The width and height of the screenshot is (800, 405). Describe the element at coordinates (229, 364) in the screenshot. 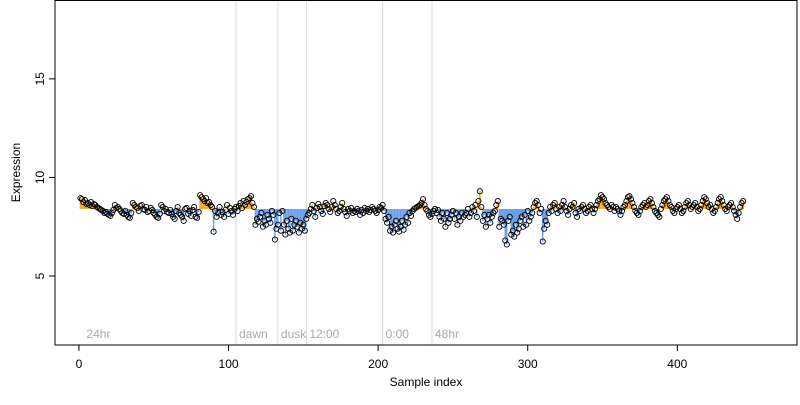

I see `x-tick-label: 100` at that location.